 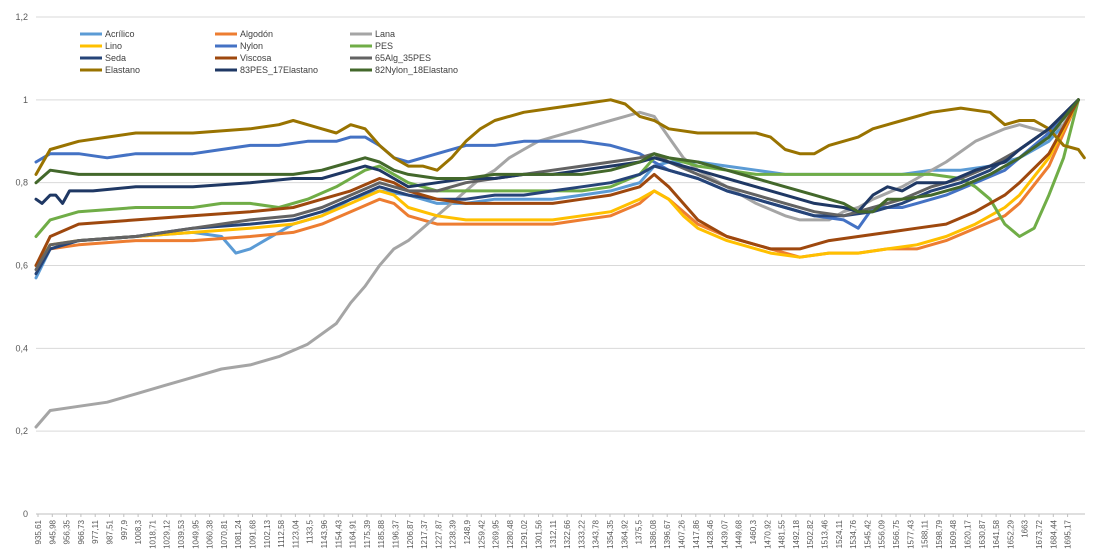 I want to click on x-tick-label: 1684,44, so click(x=1053, y=533).